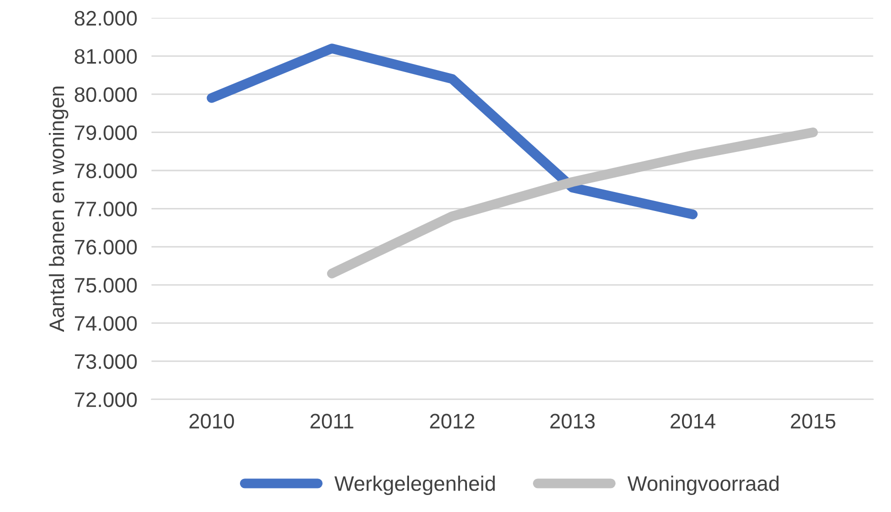 This screenshot has width=891, height=512. I want to click on y-tick-label: 79.000, so click(105, 132).